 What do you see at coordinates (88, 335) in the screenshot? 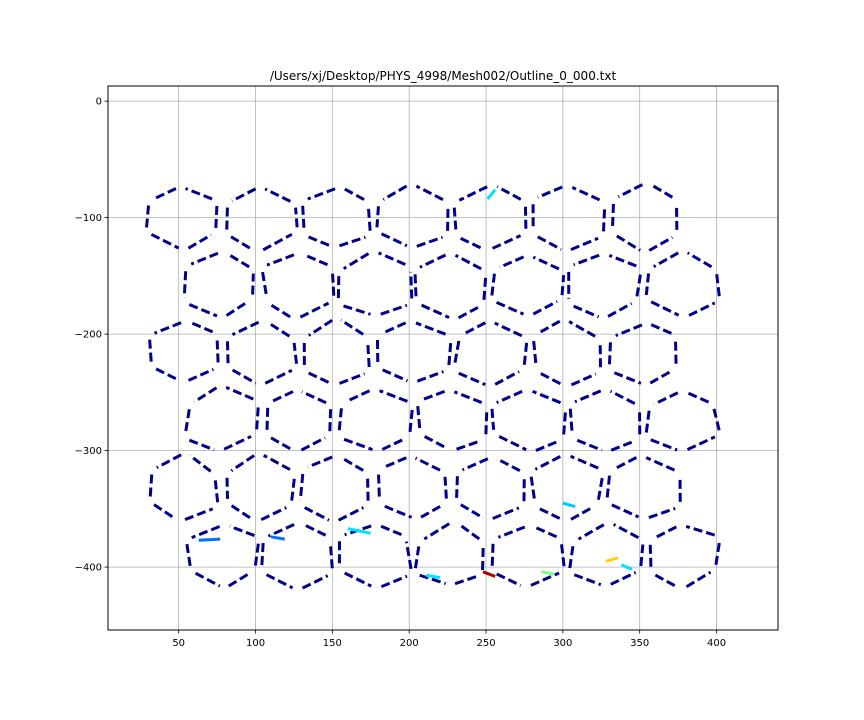
I see `y-tick-label: −200` at bounding box center [88, 335].